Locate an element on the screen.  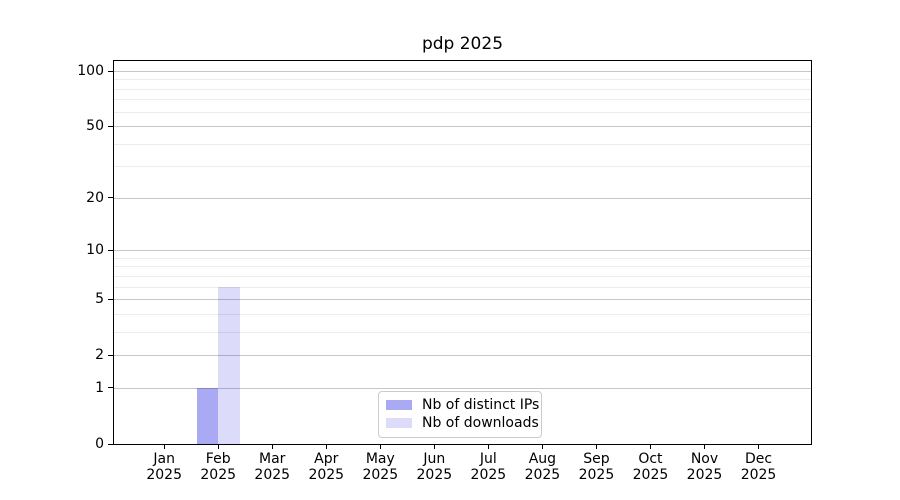
legend-item: Nb of distinct IPs is located at coordinates (462, 405).